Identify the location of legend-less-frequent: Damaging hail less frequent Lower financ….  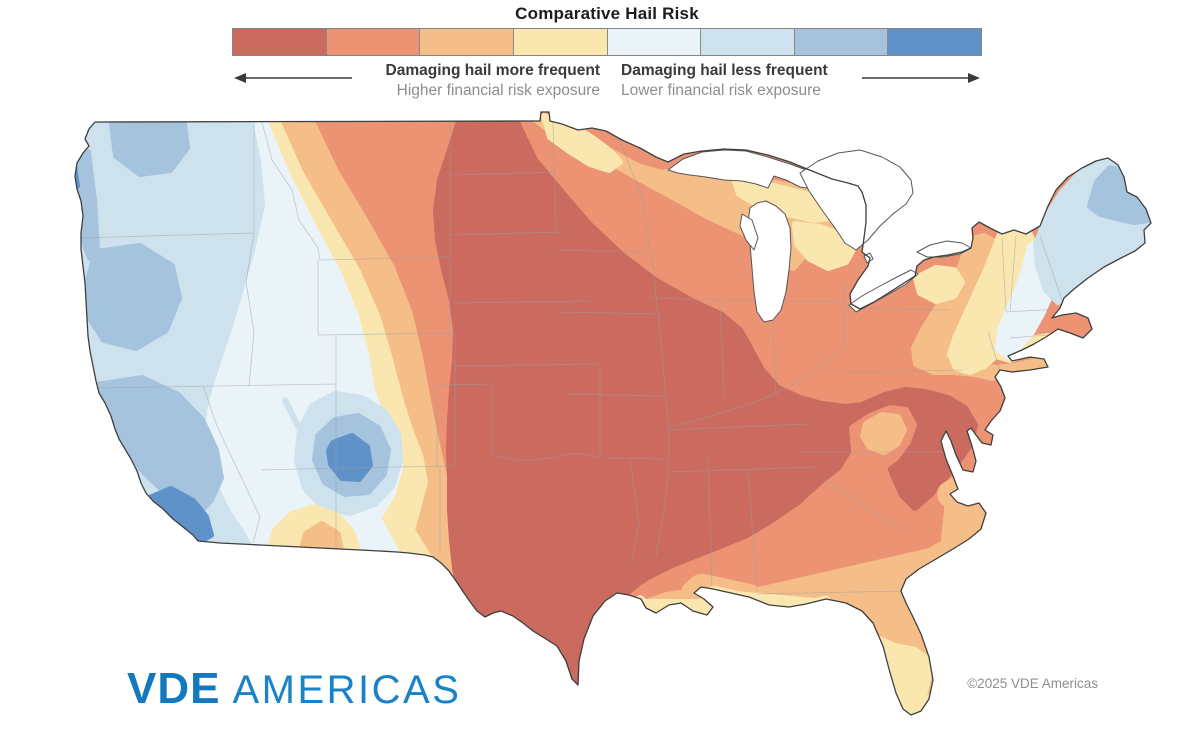
(724, 81).